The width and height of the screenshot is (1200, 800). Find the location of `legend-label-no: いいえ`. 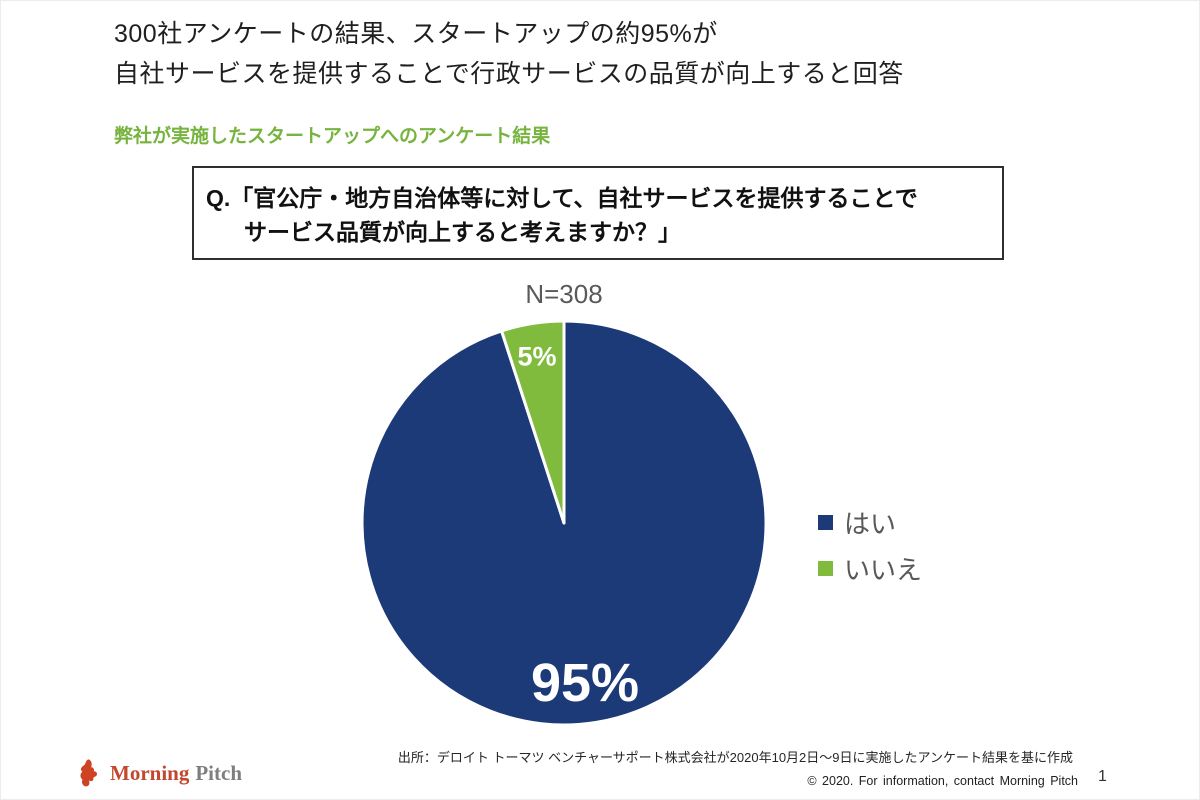

legend-label-no: いいえ is located at coordinates (883, 569).